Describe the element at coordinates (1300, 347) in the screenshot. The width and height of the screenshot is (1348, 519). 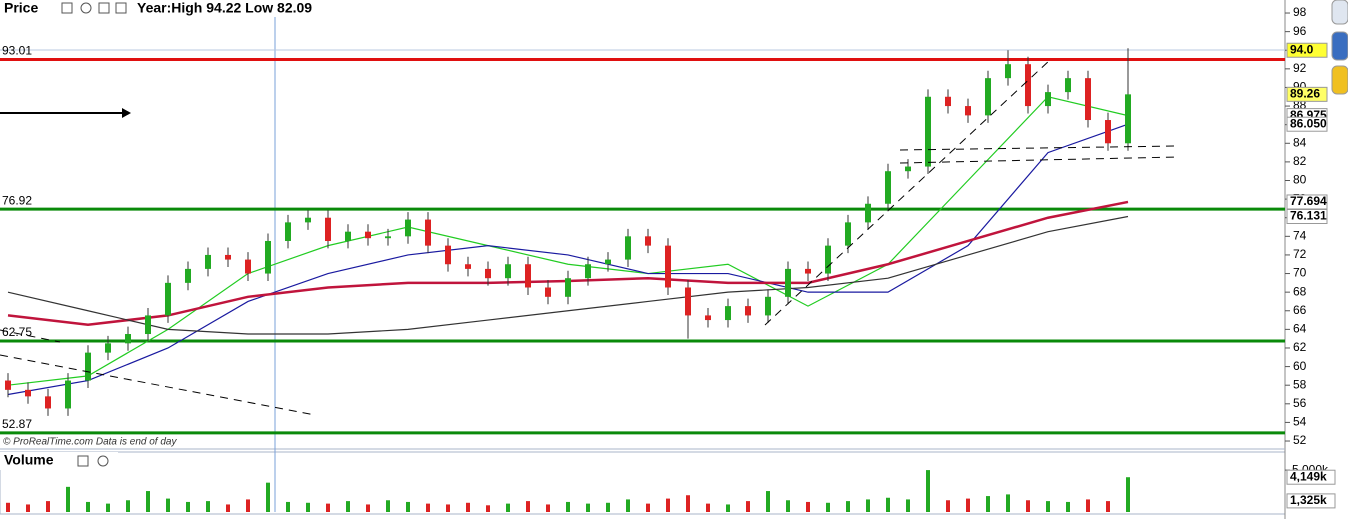
I see `y-tick-label: 62` at that location.